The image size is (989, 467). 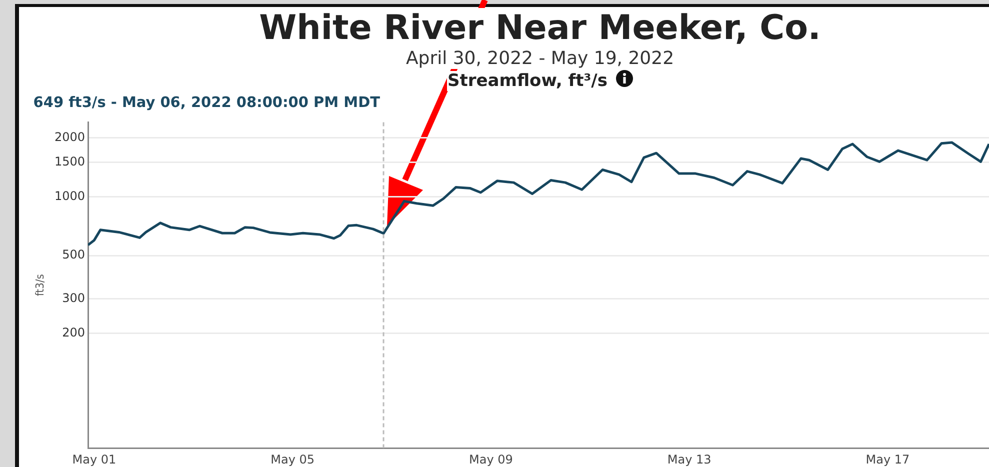 What do you see at coordinates (94, 459) in the screenshot?
I see `x-tick-label: May 01` at bounding box center [94, 459].